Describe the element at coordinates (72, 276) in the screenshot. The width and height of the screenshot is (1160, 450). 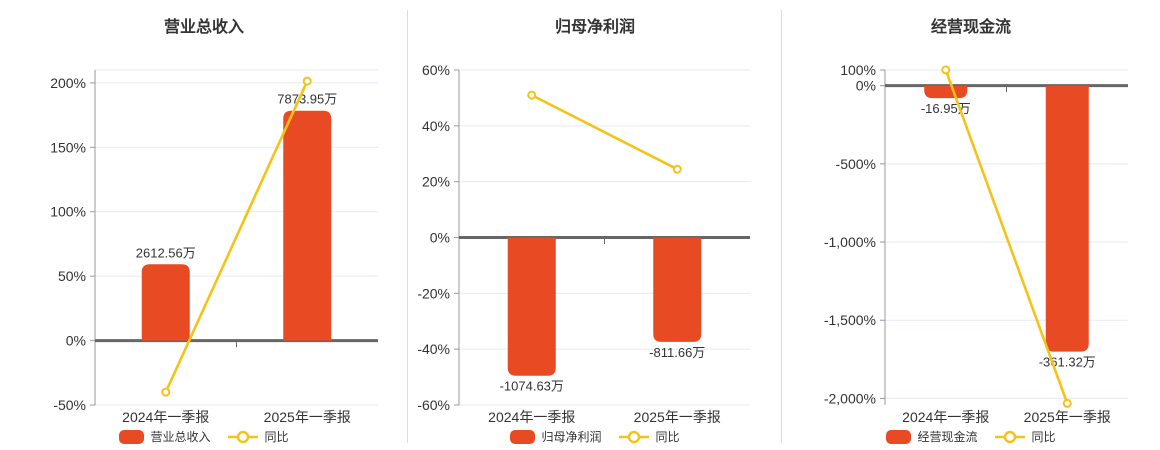
I see `y-tick-label: 50%` at that location.